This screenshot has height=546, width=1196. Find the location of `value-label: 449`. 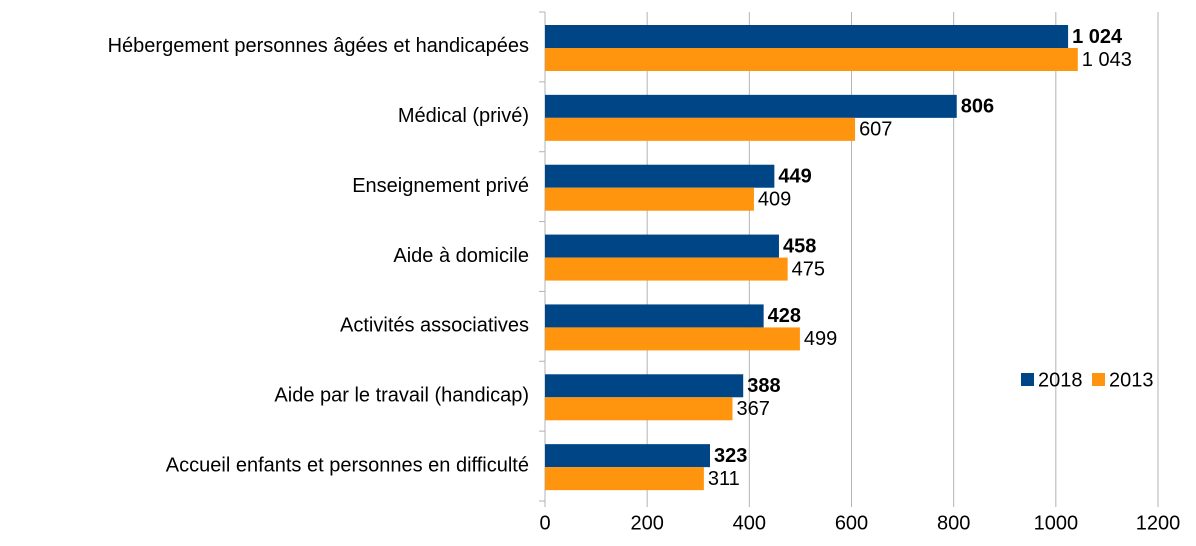

value-label: 449 is located at coordinates (794, 176).